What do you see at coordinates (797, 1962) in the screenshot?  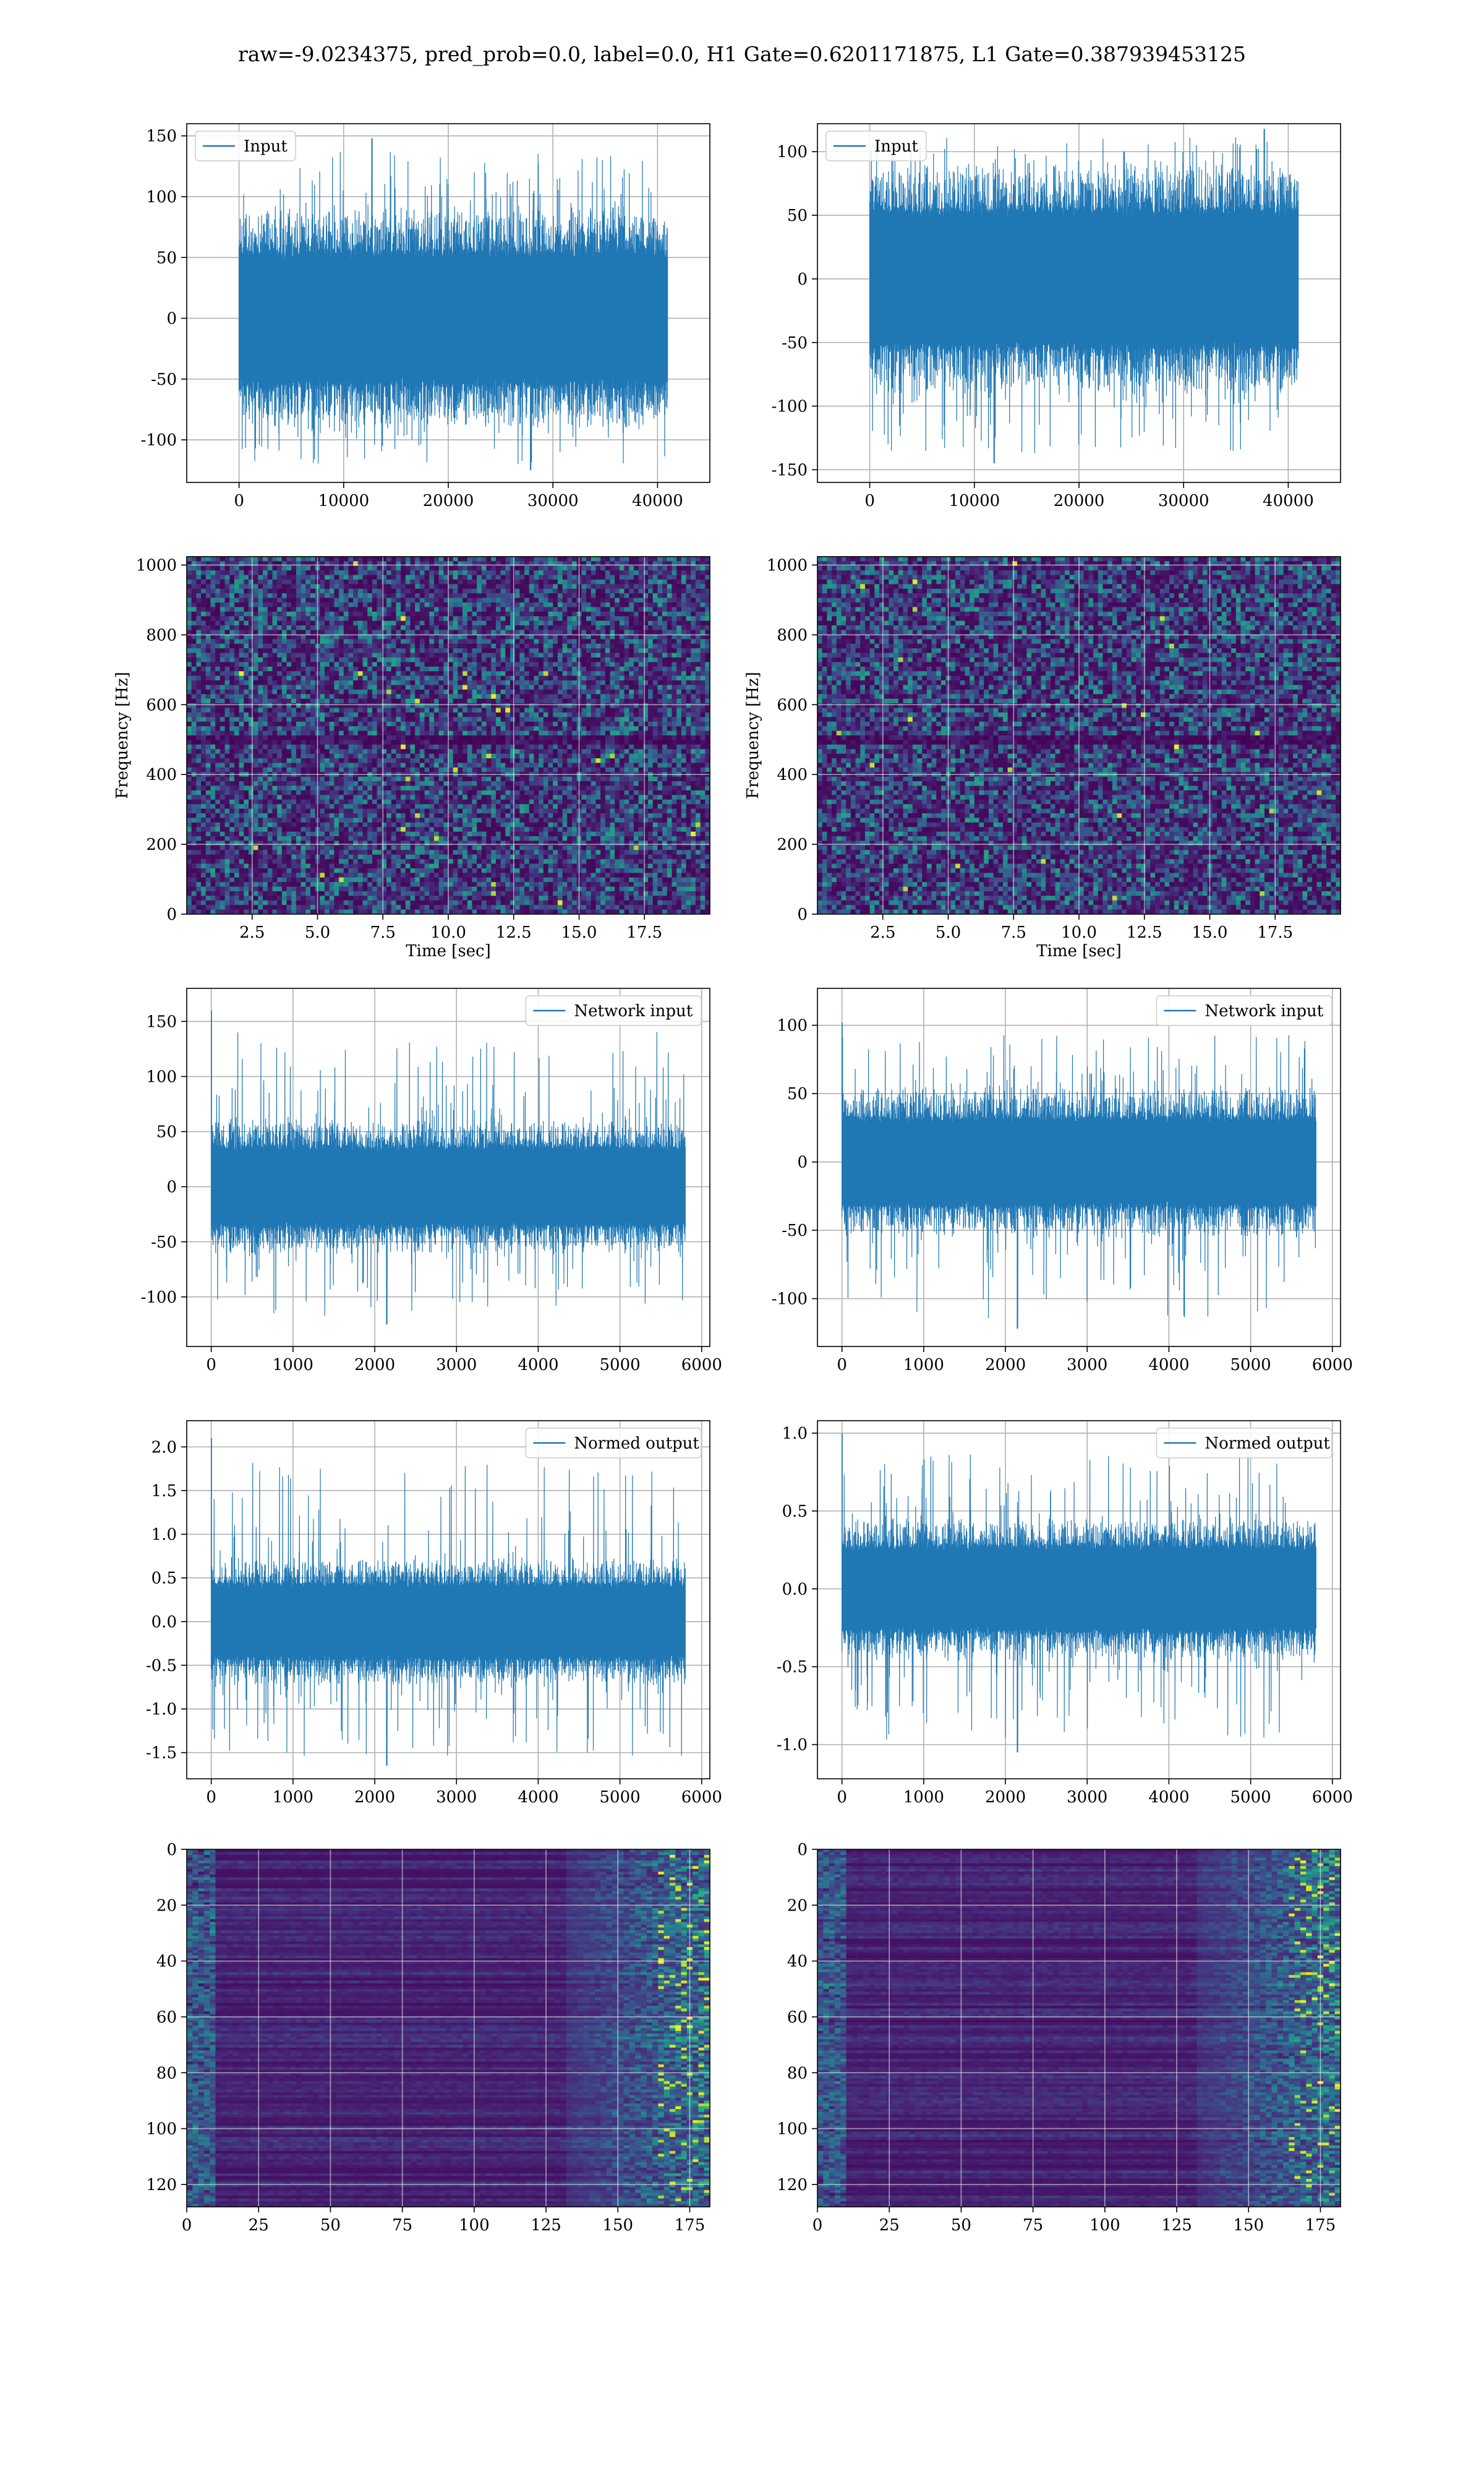 I see `y-tick-label: 40` at bounding box center [797, 1962].